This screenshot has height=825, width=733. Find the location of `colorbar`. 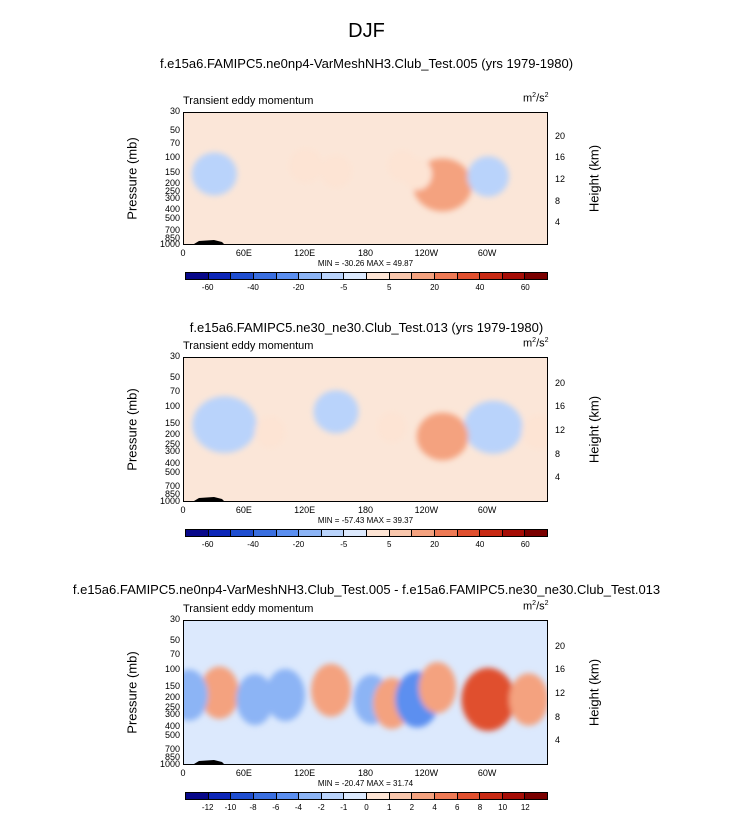

colorbar is located at coordinates (366, 276).